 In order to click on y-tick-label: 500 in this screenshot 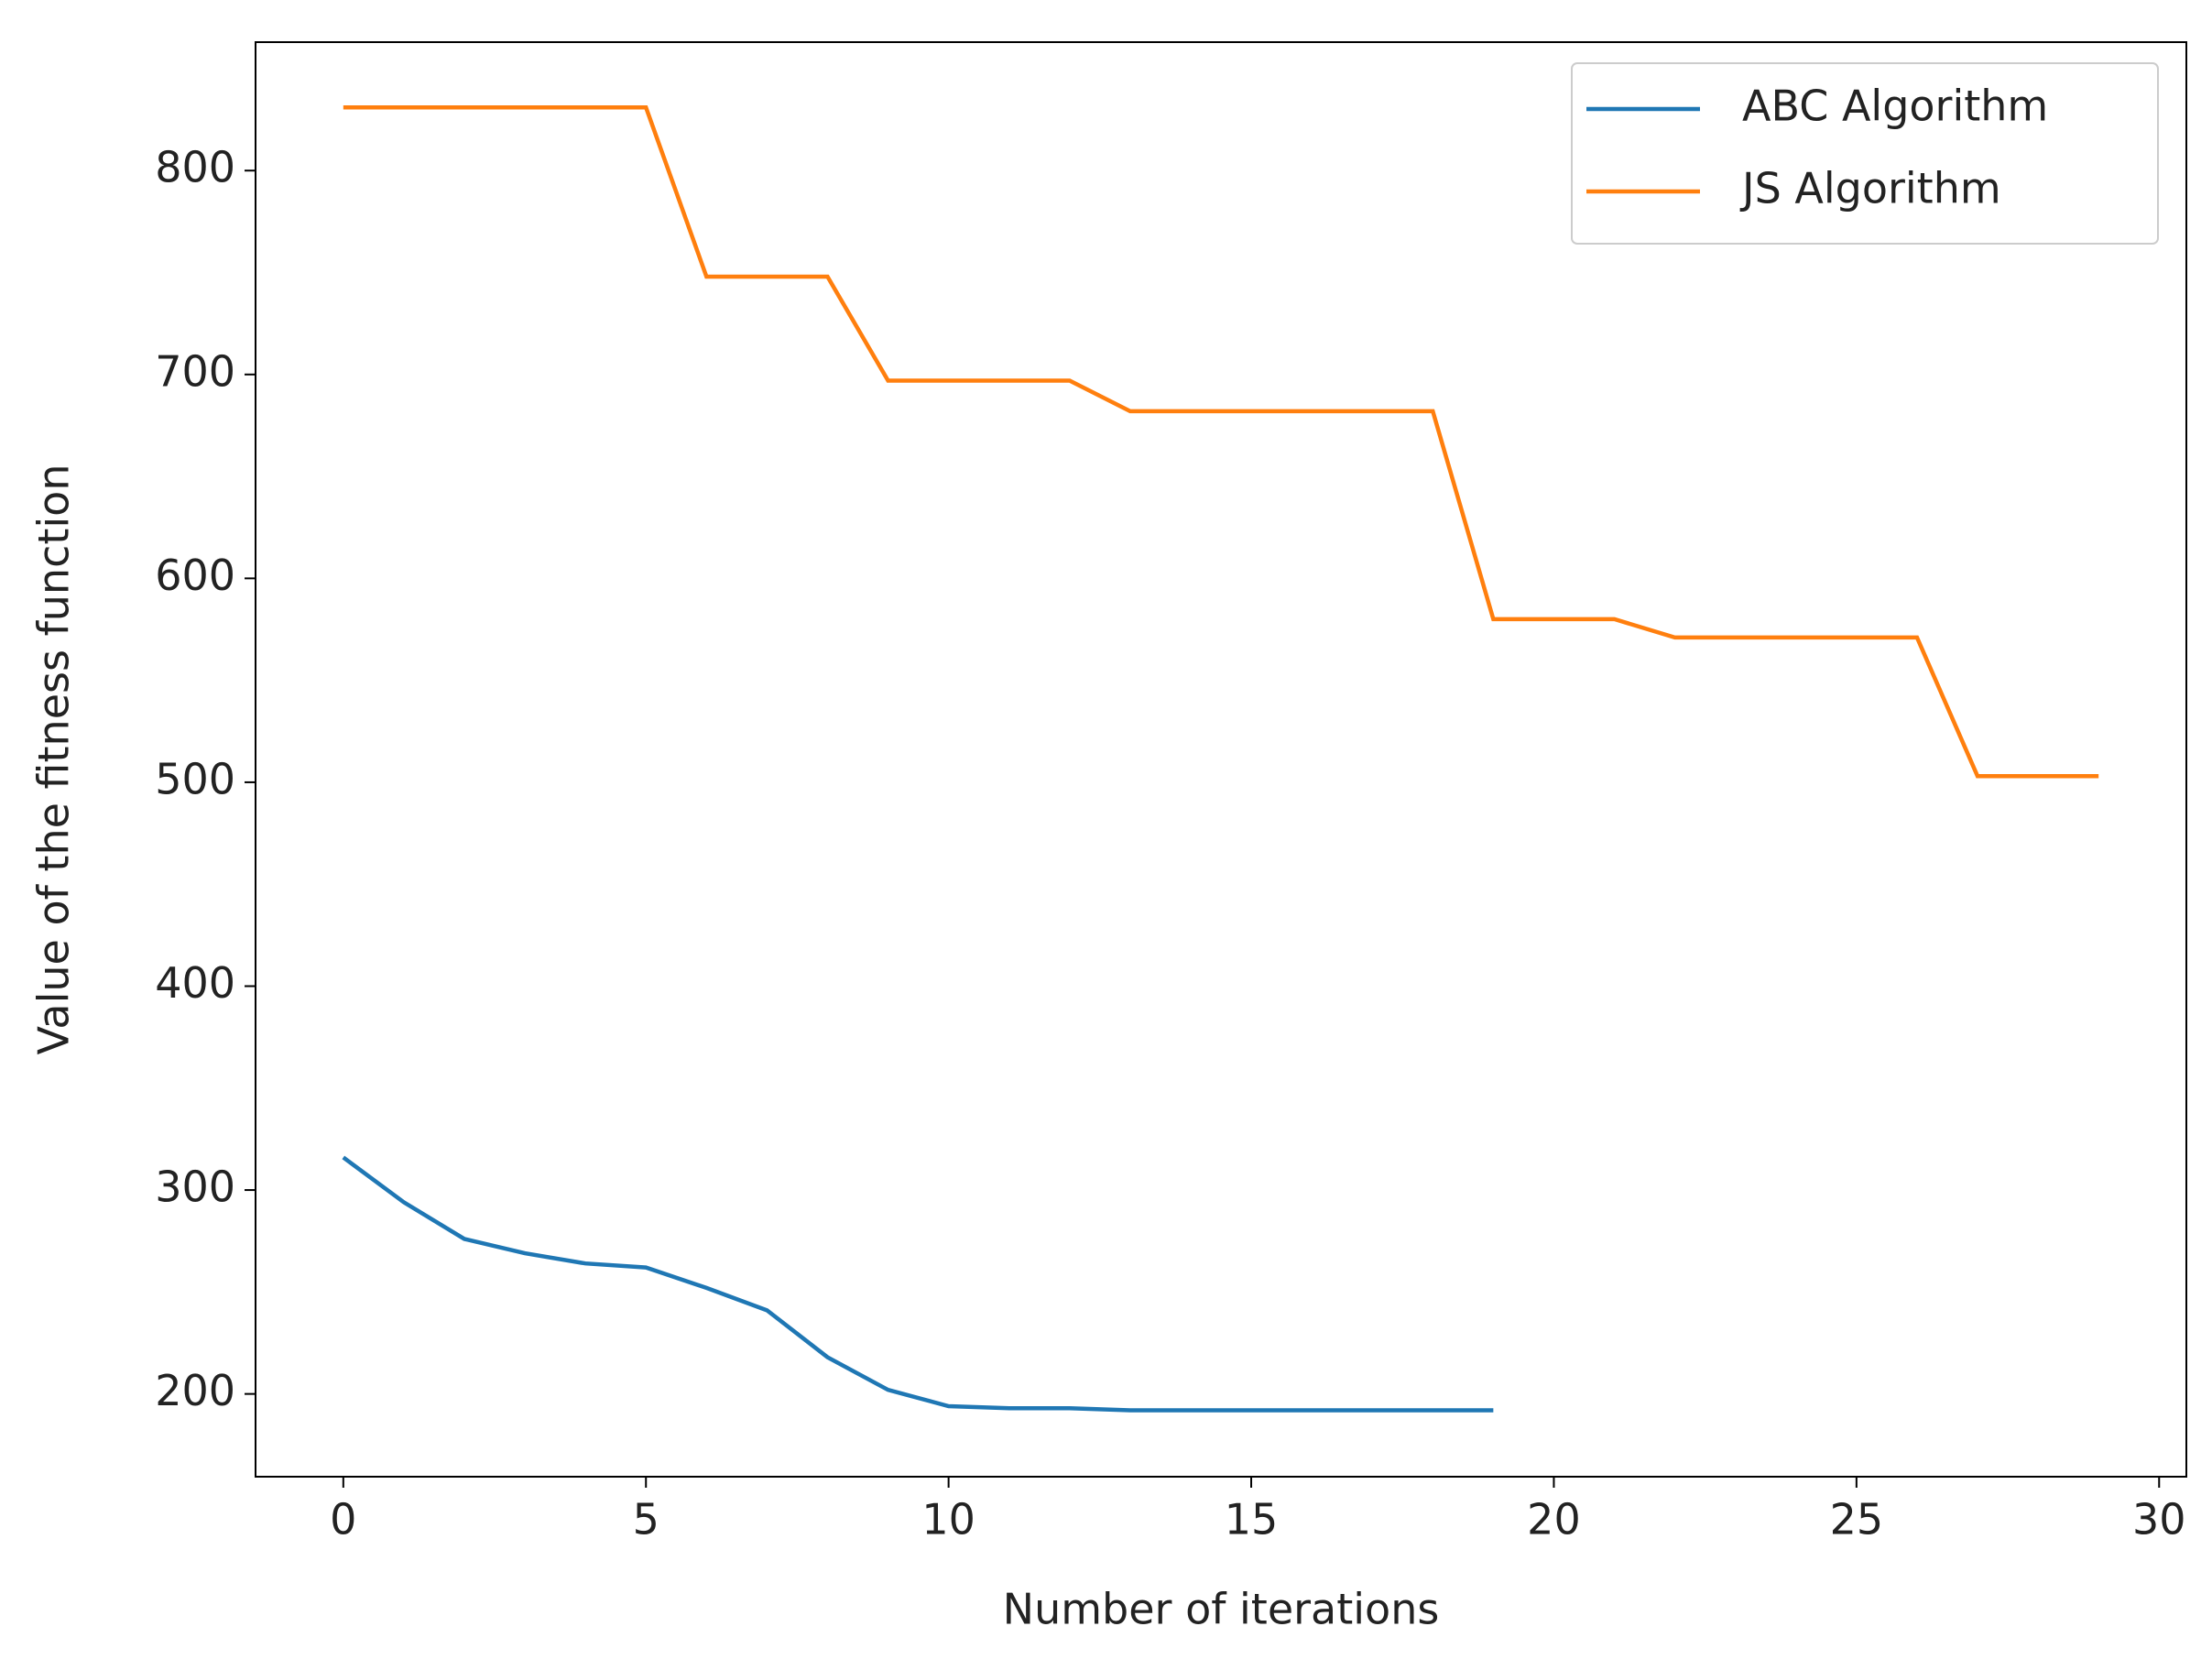, I will do `click(195, 778)`.